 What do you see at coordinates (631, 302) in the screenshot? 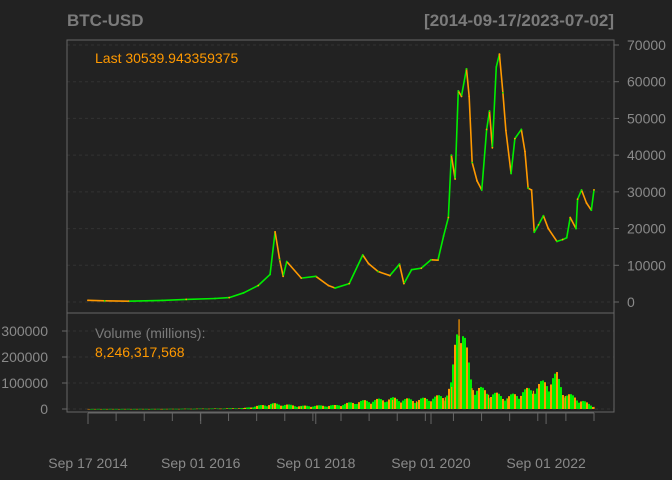
I see `price-y-tick-label: 0` at bounding box center [631, 302].